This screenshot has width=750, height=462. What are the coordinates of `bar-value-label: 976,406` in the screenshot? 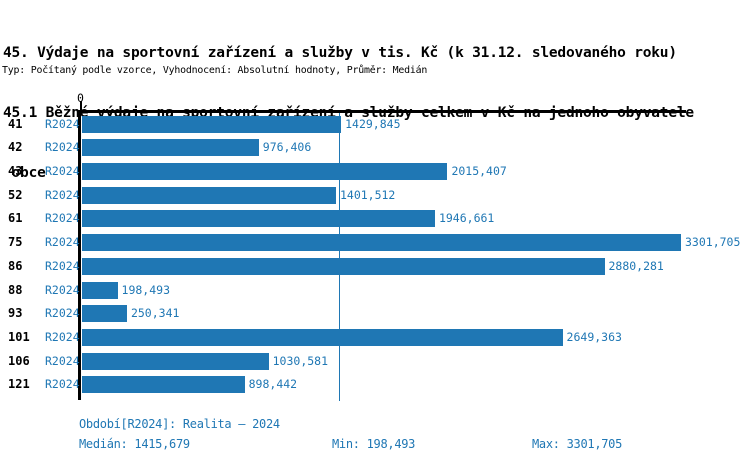 It's located at (287, 147).